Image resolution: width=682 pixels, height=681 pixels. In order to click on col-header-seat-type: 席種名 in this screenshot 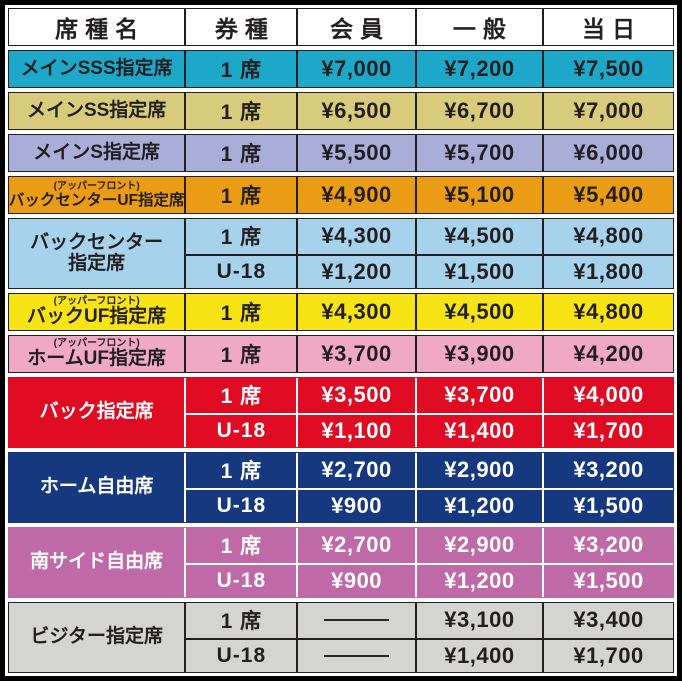, I will do `click(100, 29)`.